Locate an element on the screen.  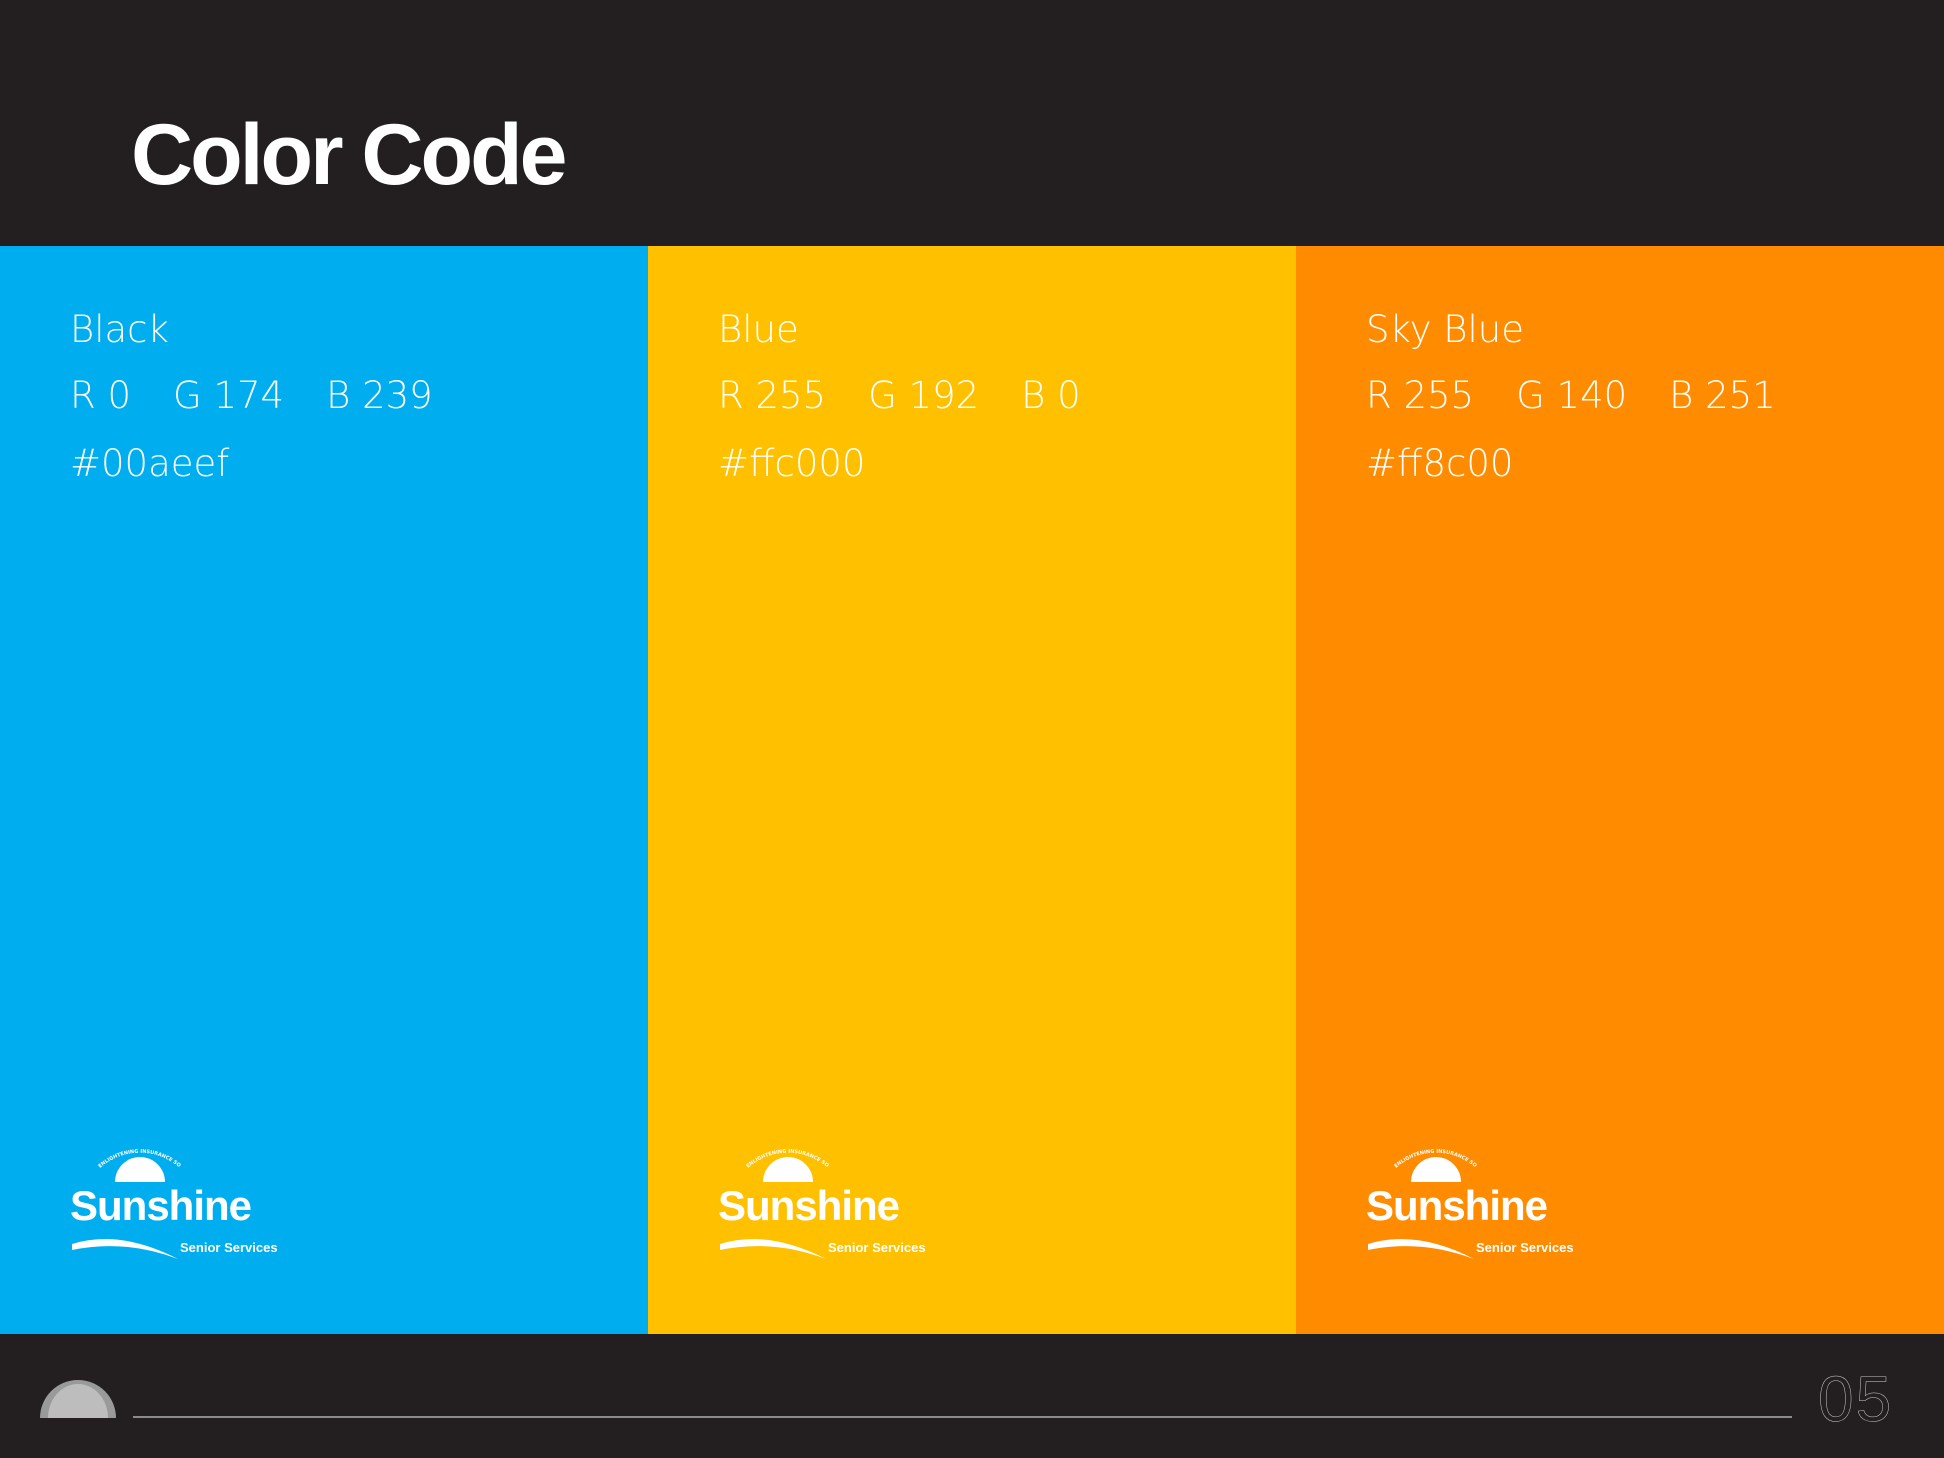
swatch-b: B 0 is located at coordinates (1051, 395).